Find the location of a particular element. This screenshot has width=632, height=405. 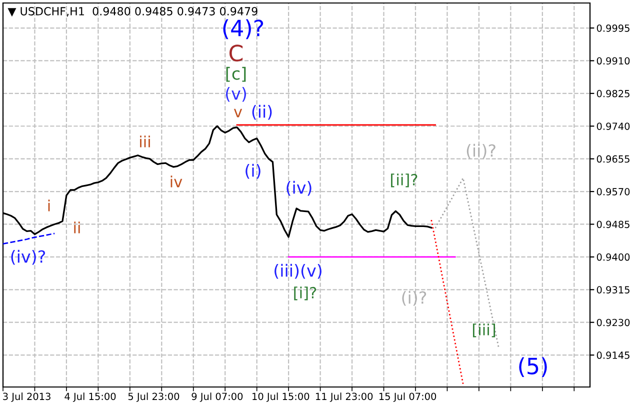

y-tick-label: 0.9655 is located at coordinates (613, 159).